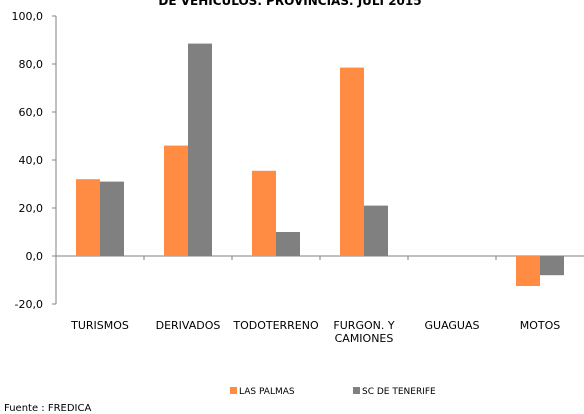 This screenshot has width=584, height=414. I want to click on y-tick-label: 40,0, so click(31, 160).